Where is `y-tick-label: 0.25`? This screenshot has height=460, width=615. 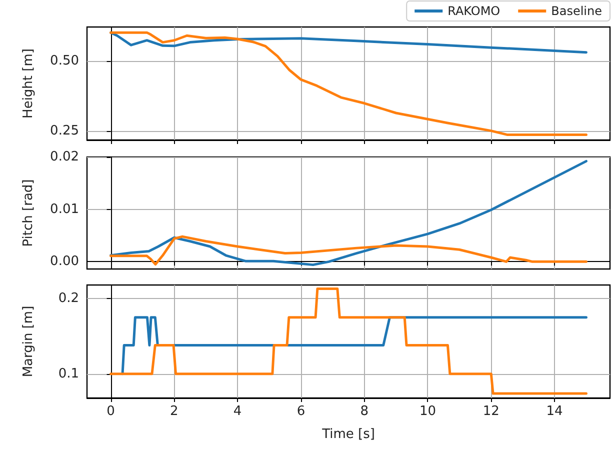 y-tick-label: 0.25 is located at coordinates (64, 130).